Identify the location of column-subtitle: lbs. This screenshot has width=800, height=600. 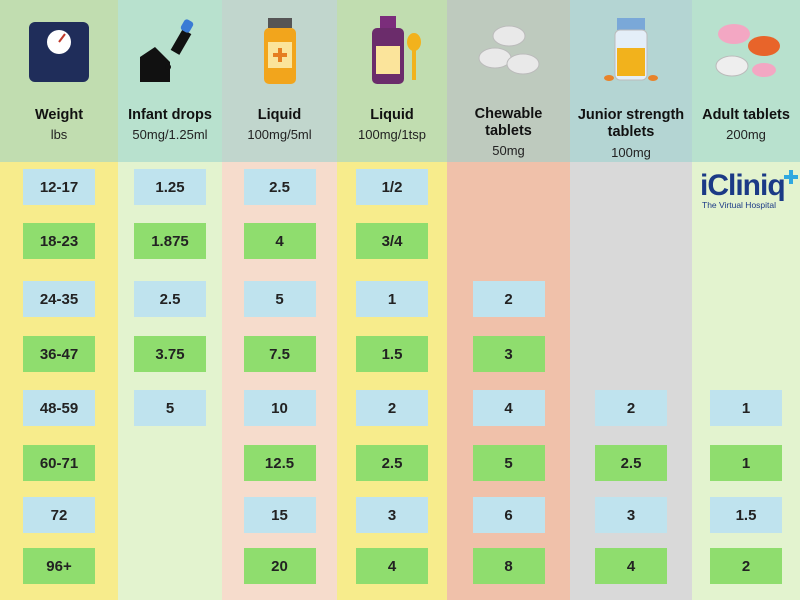
(59, 134).